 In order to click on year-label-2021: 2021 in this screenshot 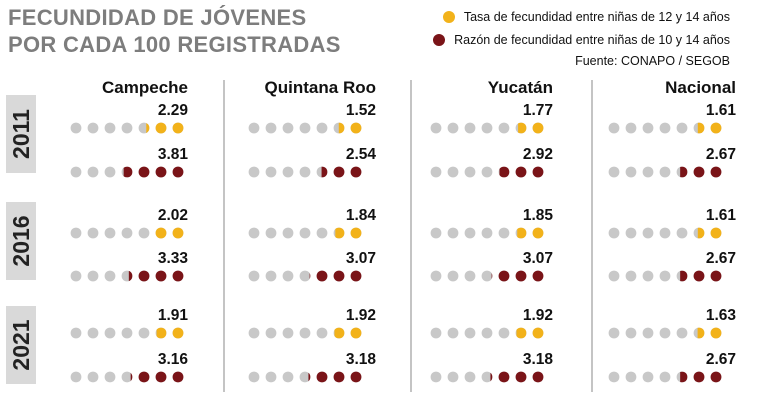, I will do `click(21, 344)`.